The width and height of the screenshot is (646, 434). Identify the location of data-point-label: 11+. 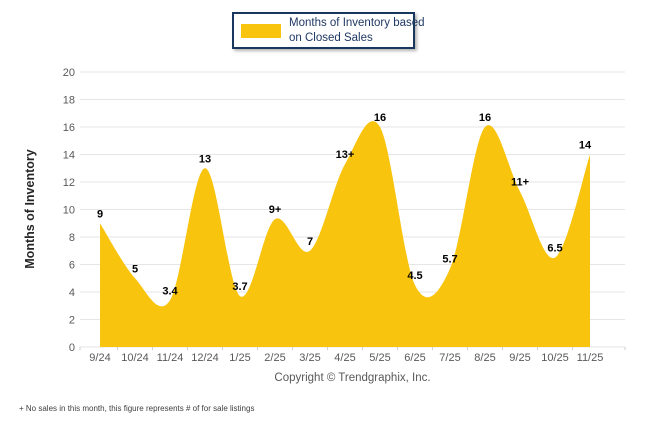
(520, 183).